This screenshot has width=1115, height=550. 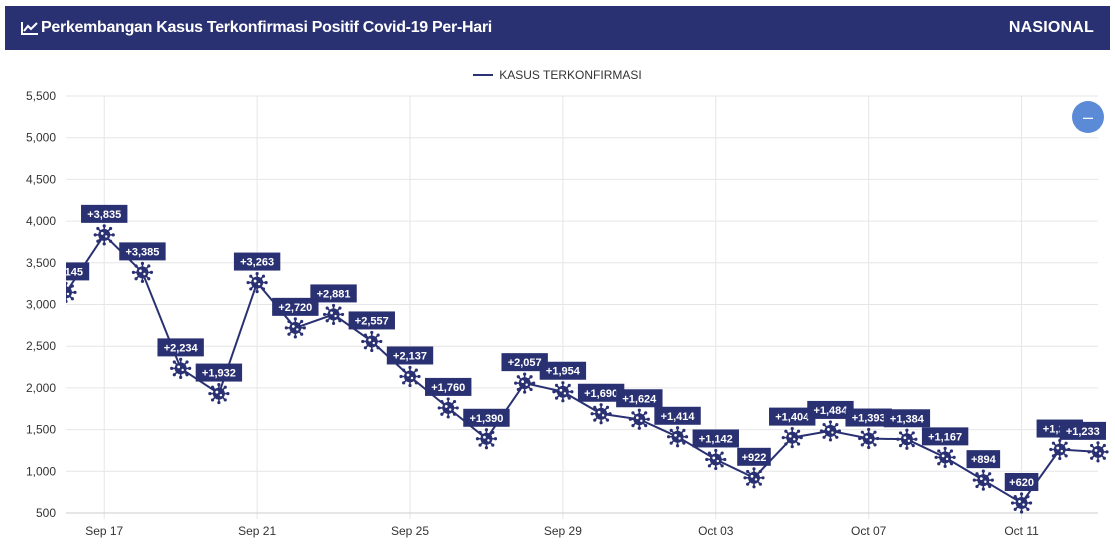 What do you see at coordinates (41, 346) in the screenshot?
I see `y-tick-label: 2,500` at bounding box center [41, 346].